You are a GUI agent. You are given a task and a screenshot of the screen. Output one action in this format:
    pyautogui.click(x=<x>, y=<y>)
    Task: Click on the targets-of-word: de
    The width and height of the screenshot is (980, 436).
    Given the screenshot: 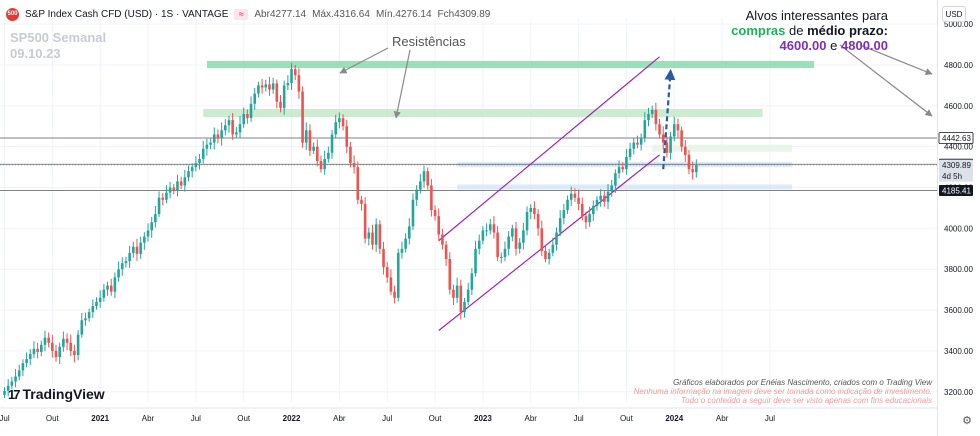 What is the action you would take?
    pyautogui.click(x=796, y=30)
    